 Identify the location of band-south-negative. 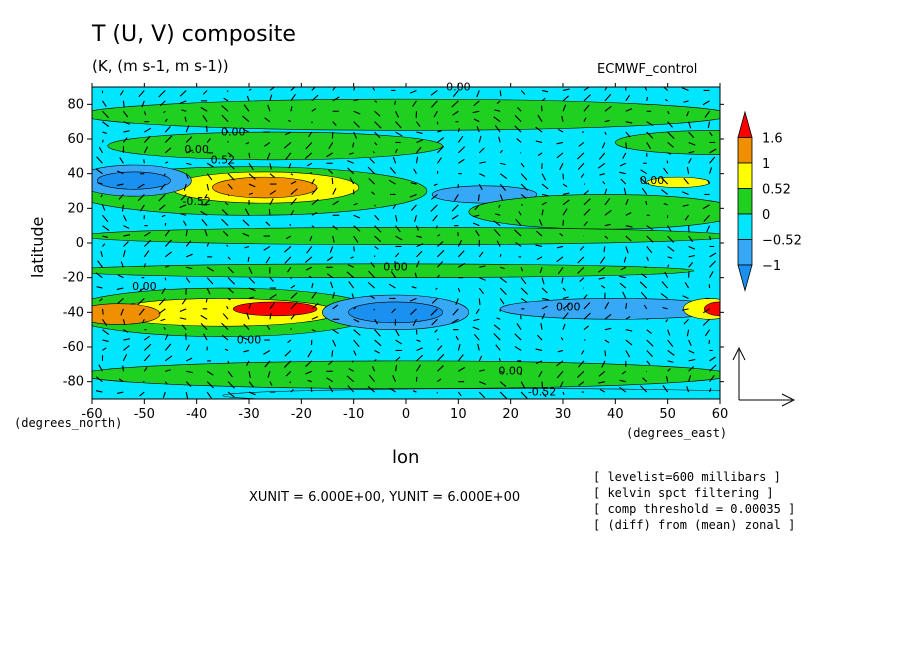
(471, 393).